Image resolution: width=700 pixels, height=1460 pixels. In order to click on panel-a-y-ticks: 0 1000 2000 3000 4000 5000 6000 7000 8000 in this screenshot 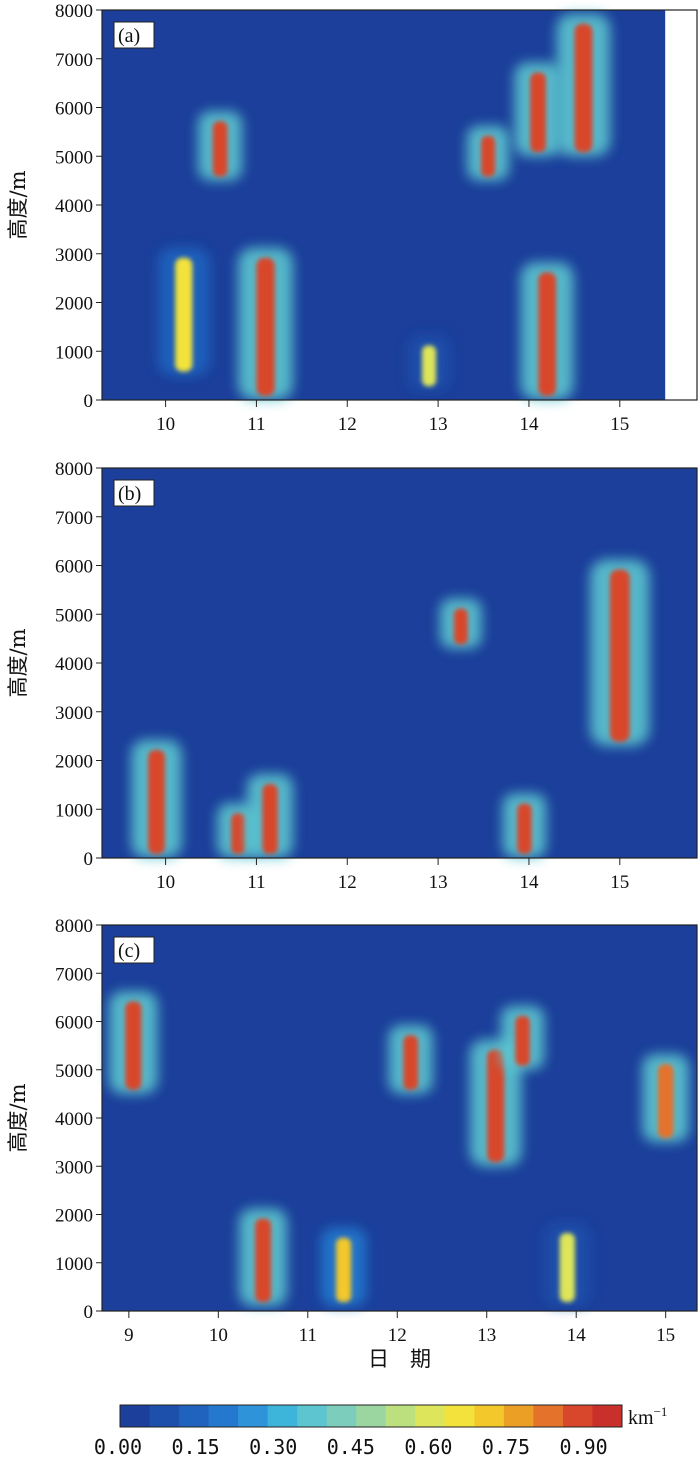, I will do `click(78, 206)`.